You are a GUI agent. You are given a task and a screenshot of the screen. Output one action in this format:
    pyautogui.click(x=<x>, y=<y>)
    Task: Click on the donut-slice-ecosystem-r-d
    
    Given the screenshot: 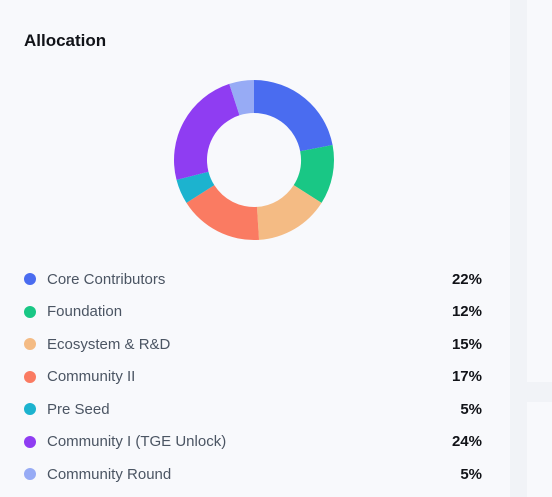 What is the action you would take?
    pyautogui.click(x=289, y=212)
    